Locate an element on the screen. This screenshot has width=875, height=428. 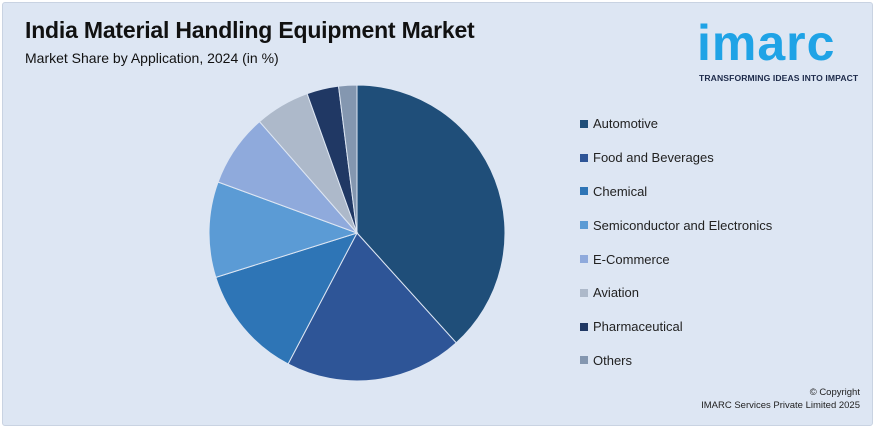
legend-item-pharmaceutical: Pharmaceutical is located at coordinates (676, 327).